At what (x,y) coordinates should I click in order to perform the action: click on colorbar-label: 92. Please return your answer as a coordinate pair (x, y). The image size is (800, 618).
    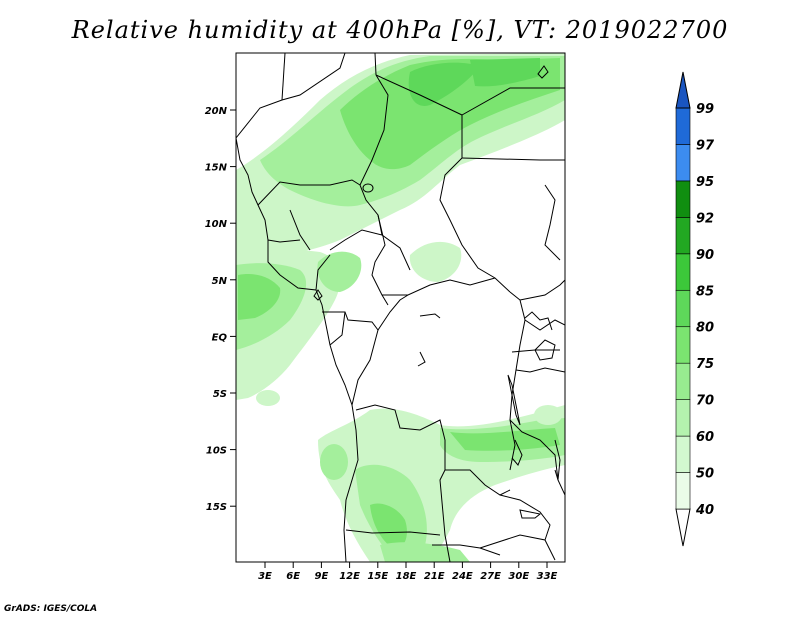
    Looking at the image, I should click on (705, 218).